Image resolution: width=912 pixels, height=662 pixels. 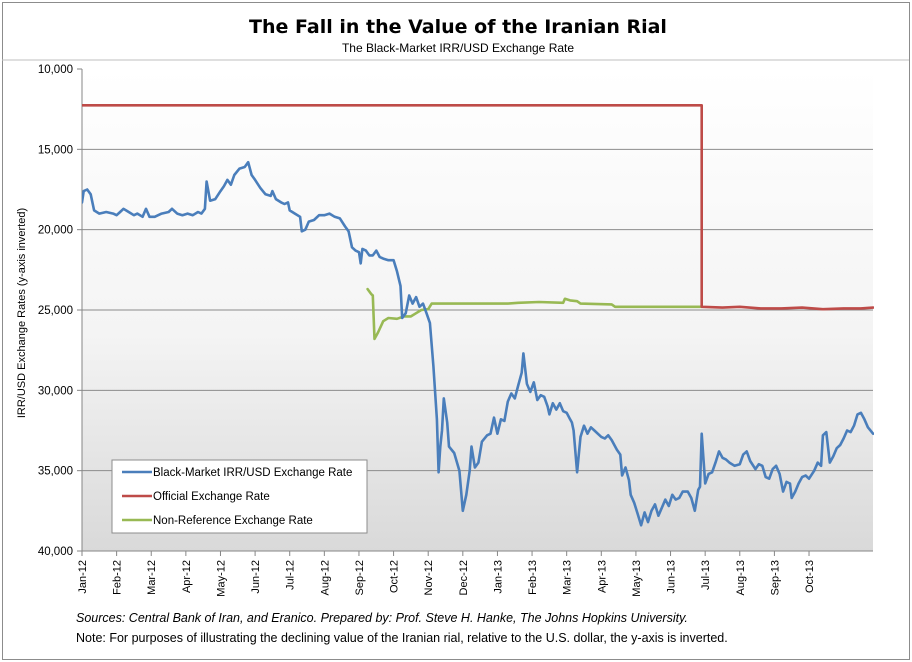 I want to click on series-line-non-reference-exchange-rate, so click(x=534, y=314).